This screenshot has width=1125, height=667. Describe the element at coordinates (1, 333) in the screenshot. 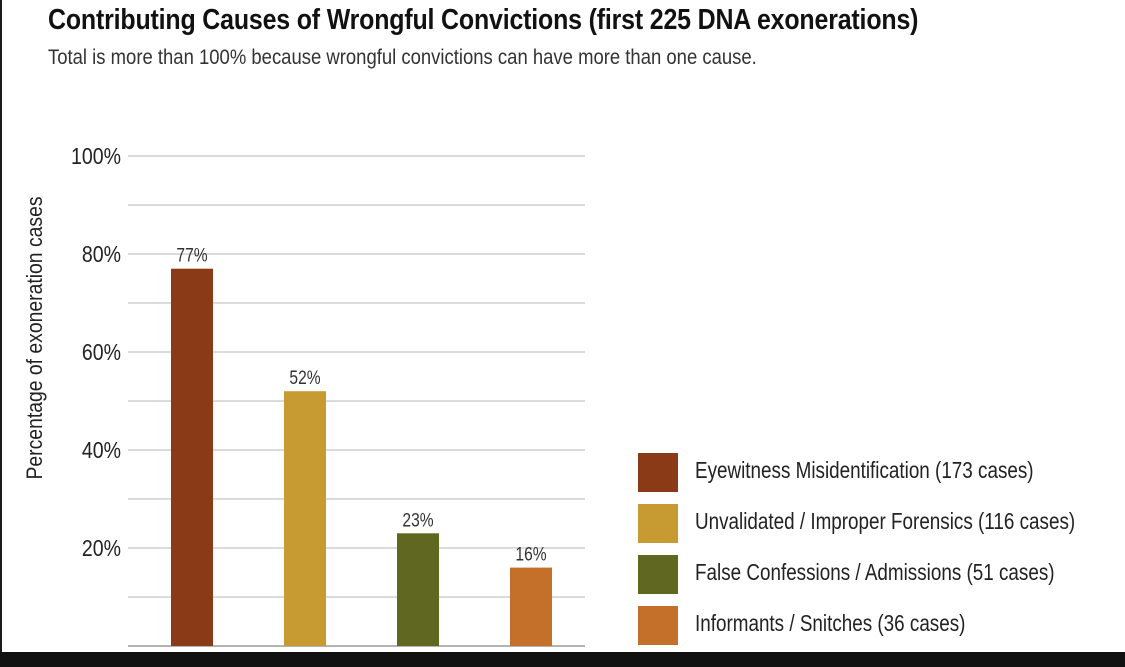

I see `left-frame-border` at that location.